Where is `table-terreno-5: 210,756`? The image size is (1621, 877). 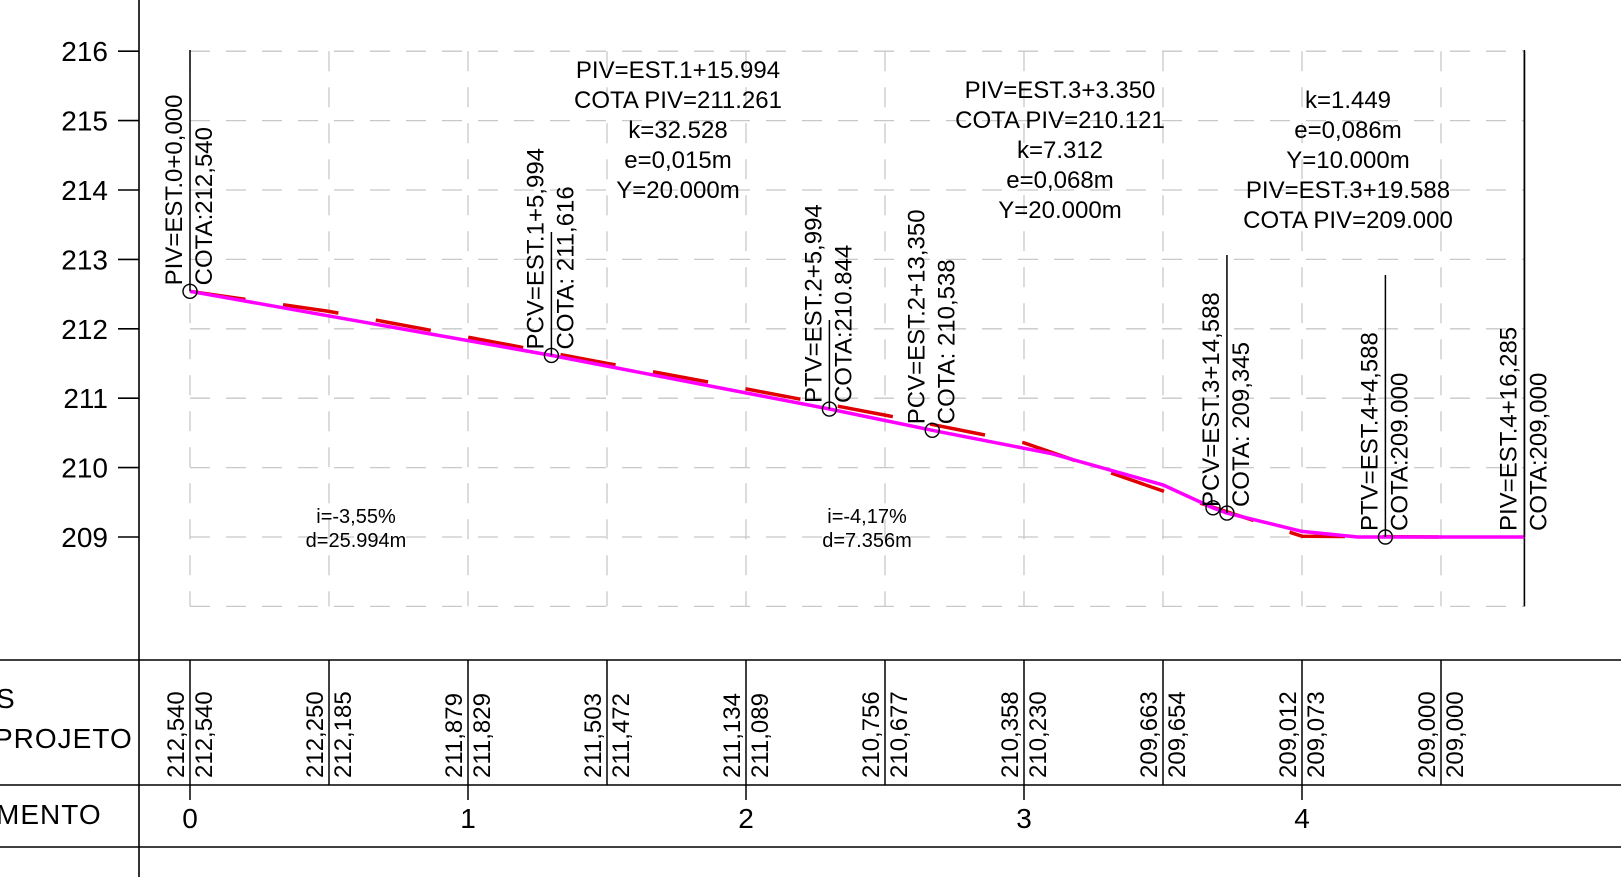
table-terreno-5: 210,756 is located at coordinates (871, 734).